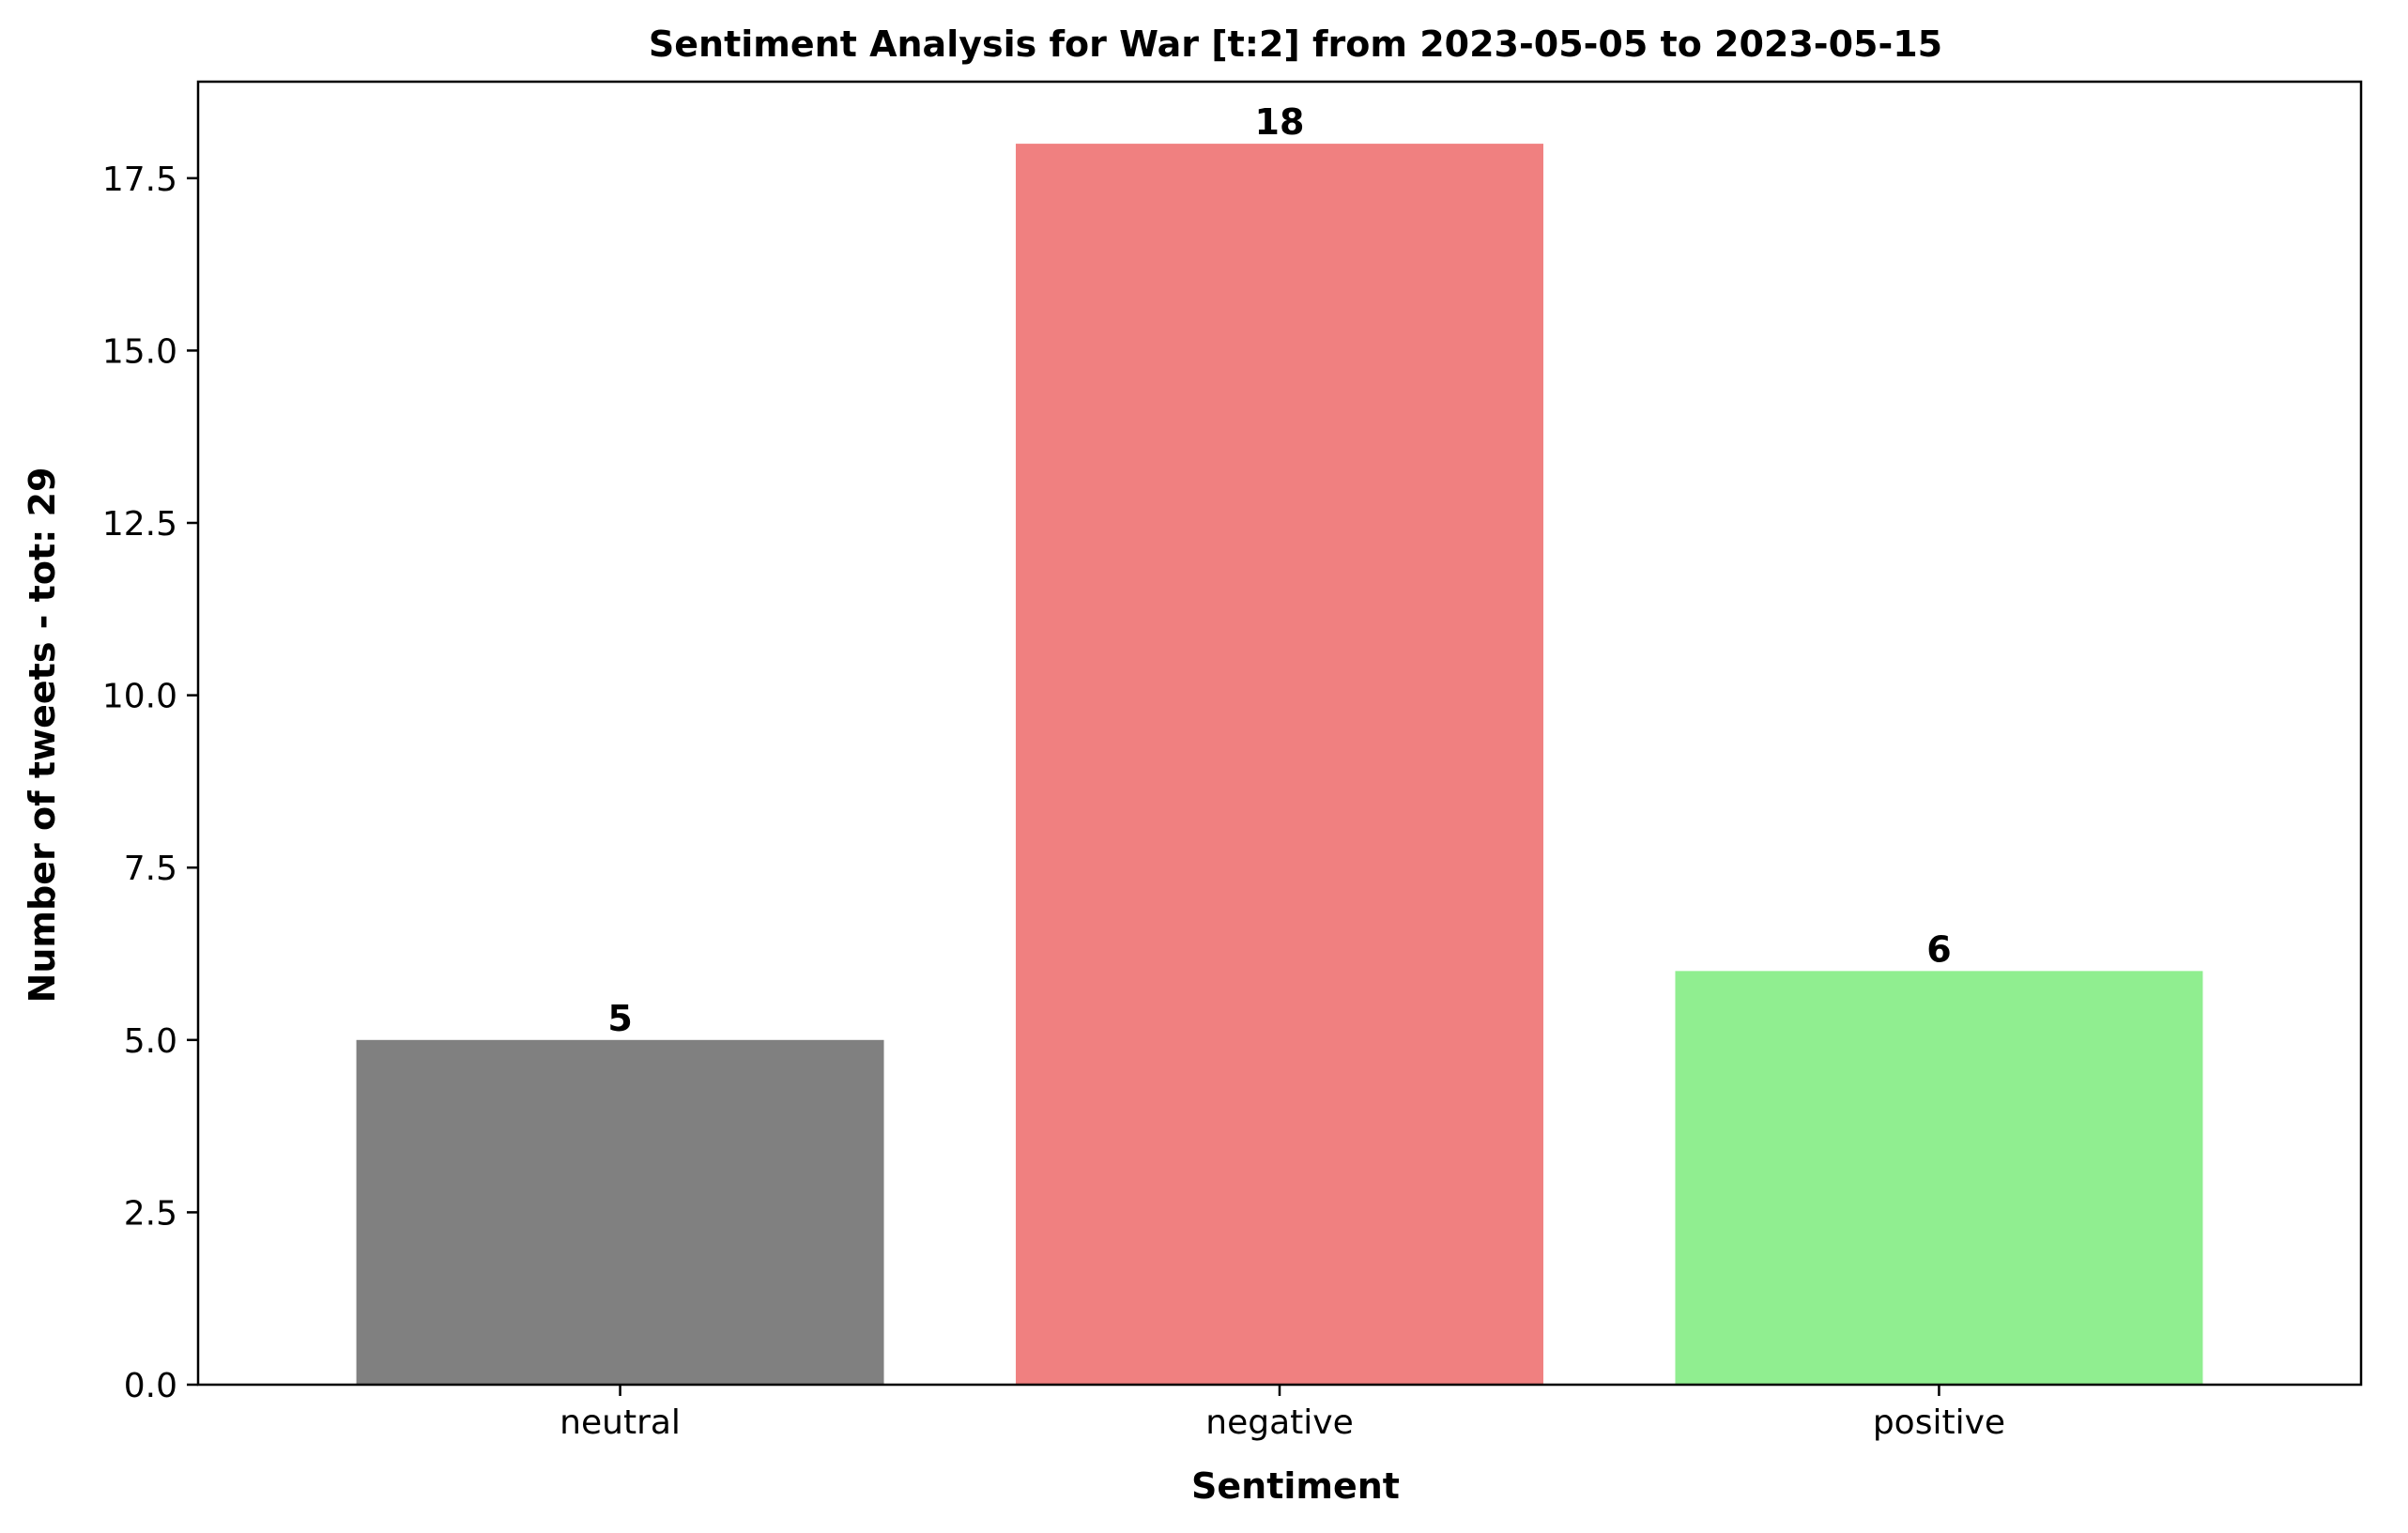  I want to click on x-tick-label-negative: negative, so click(1279, 1422).